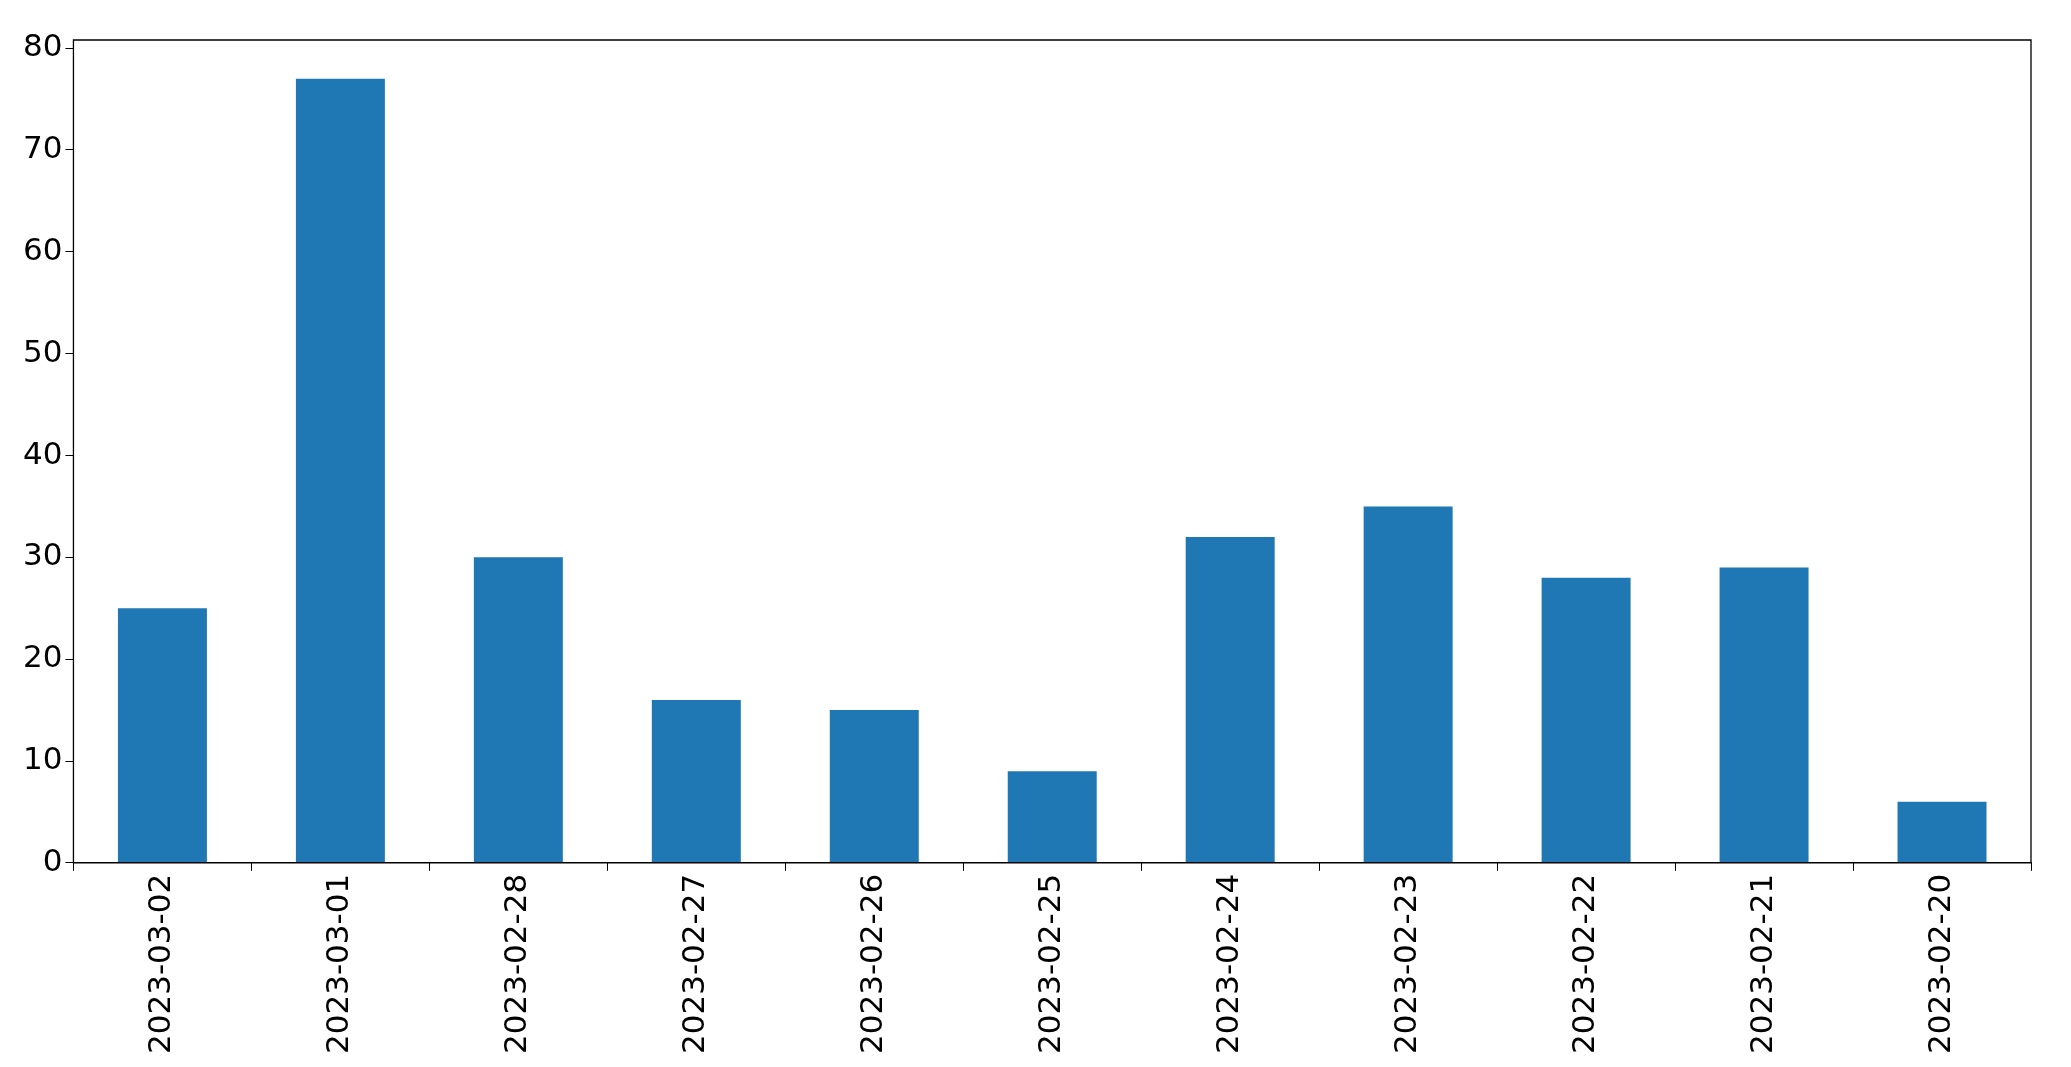  Describe the element at coordinates (42, 758) in the screenshot. I see `y-tick-label: 10` at that location.